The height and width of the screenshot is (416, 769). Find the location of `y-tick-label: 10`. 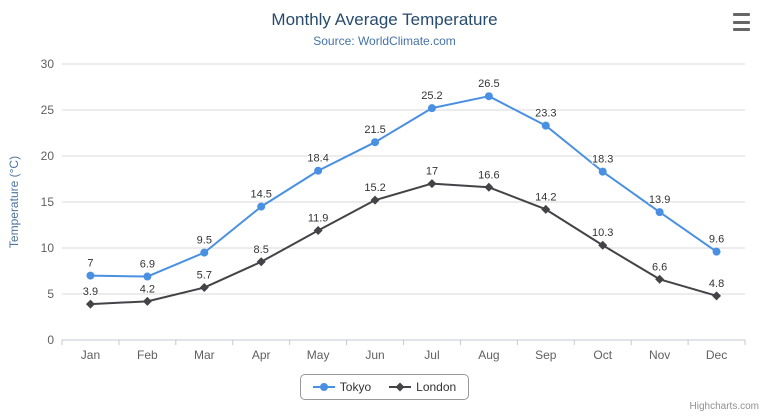

y-tick-label: 10 is located at coordinates (48, 248).